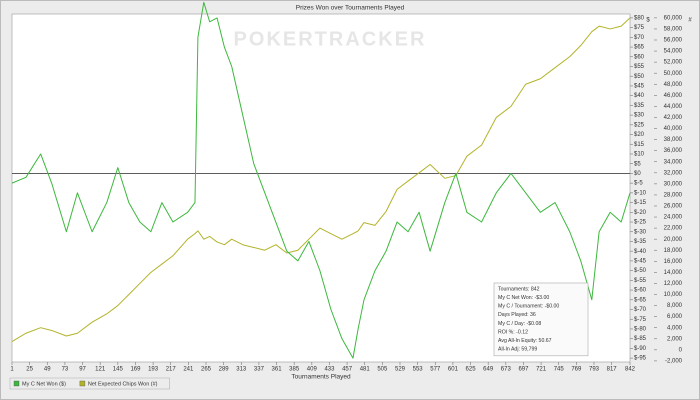  I want to click on x-tick-label: 529, so click(400, 370).